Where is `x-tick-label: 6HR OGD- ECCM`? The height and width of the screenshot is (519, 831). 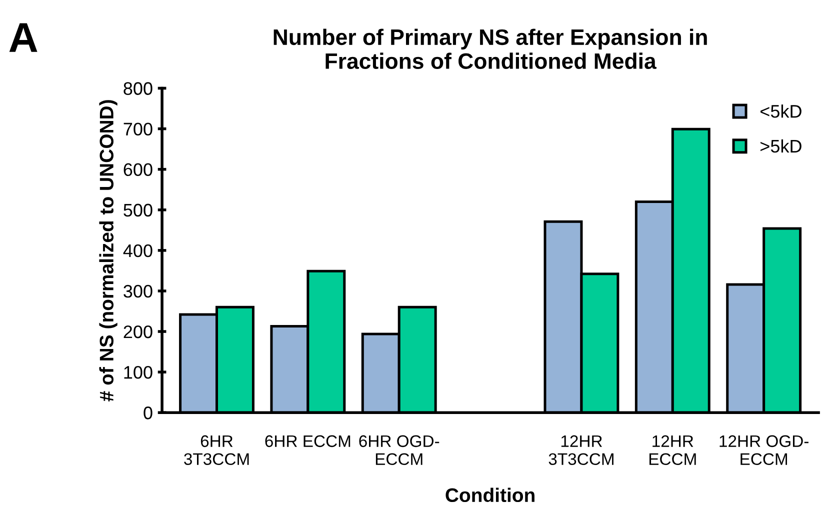 x-tick-label: 6HR OGD- ECCM is located at coordinates (399, 450).